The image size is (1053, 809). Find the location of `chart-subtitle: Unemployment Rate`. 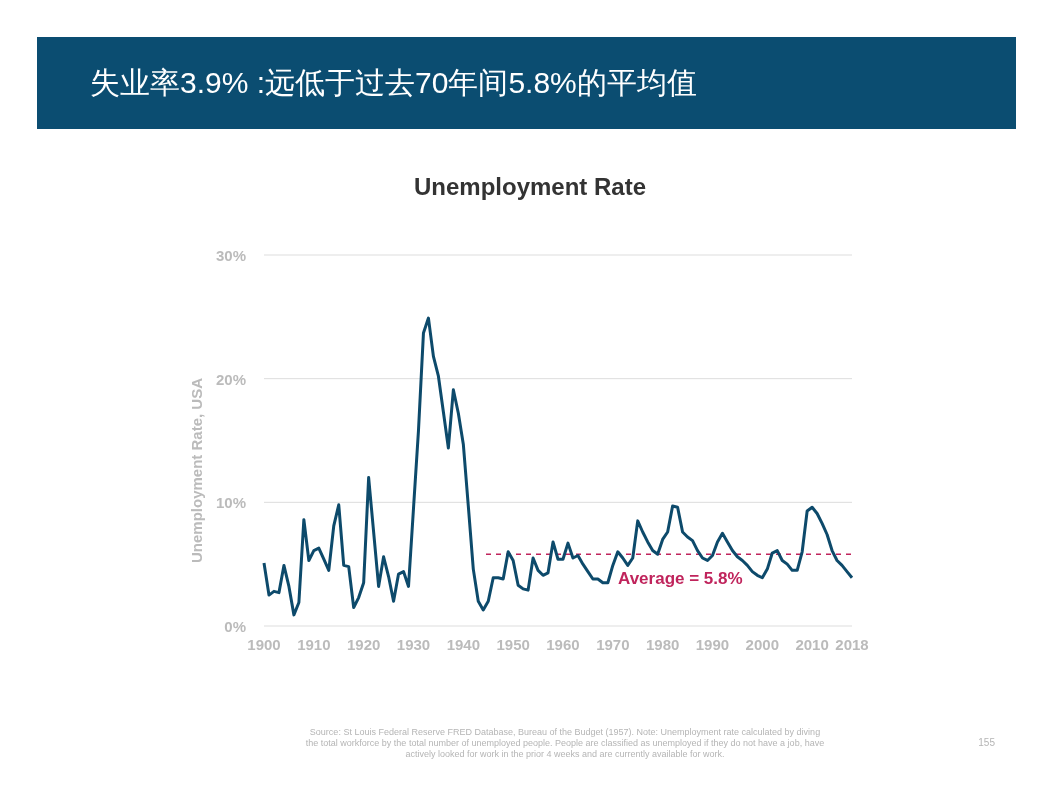

chart-subtitle: Unemployment Rate is located at coordinates (530, 186).